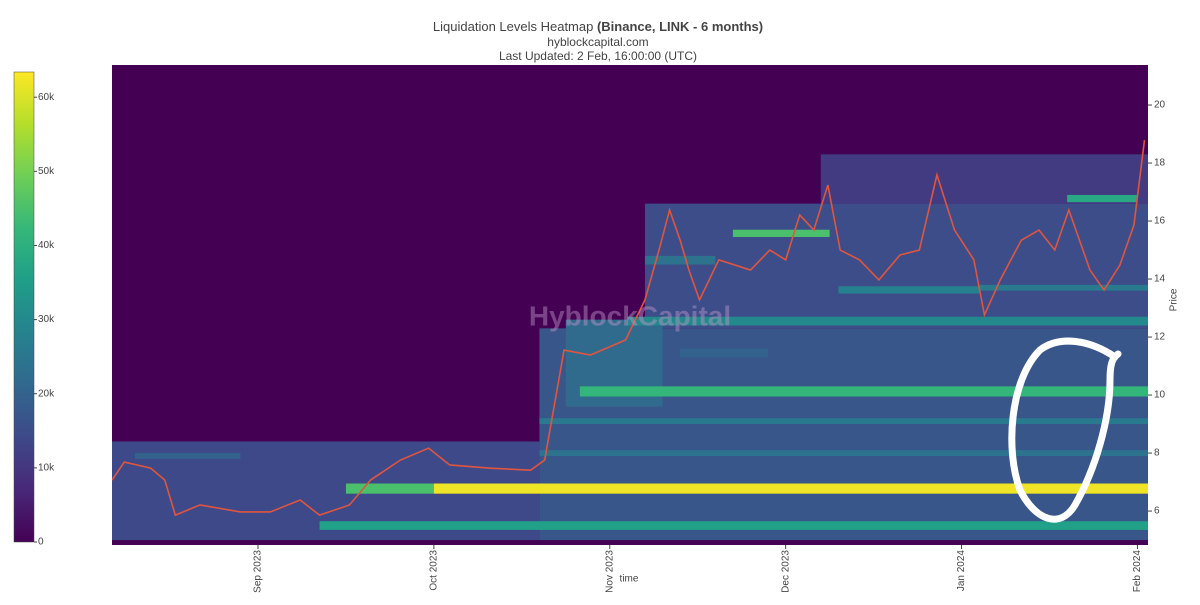 This screenshot has width=1200, height=605. What do you see at coordinates (680, 26) in the screenshot?
I see `title-bold: (Binance, LINK - 6 months)` at bounding box center [680, 26].